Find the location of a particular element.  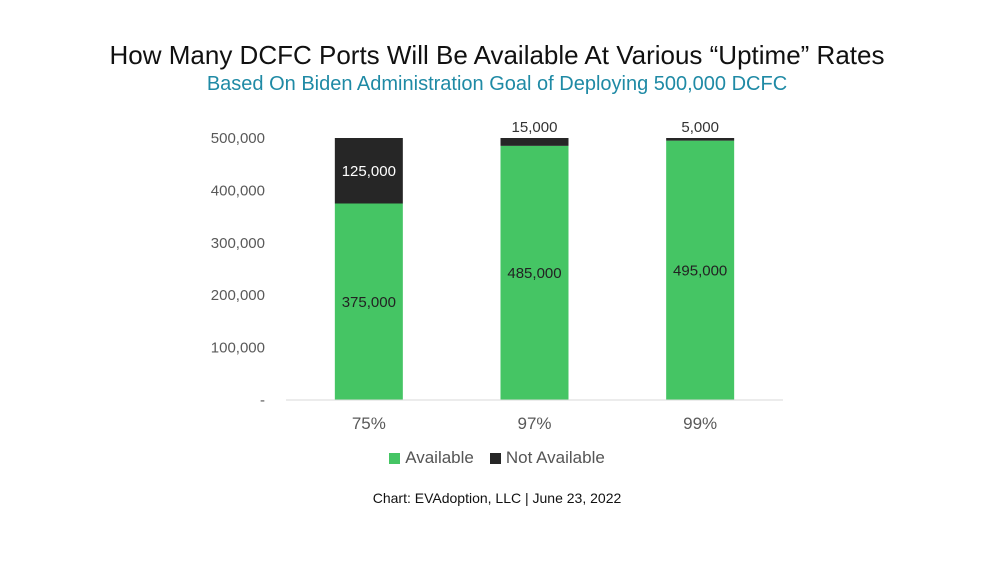

y-tick-label: 400,000 is located at coordinates (238, 190).